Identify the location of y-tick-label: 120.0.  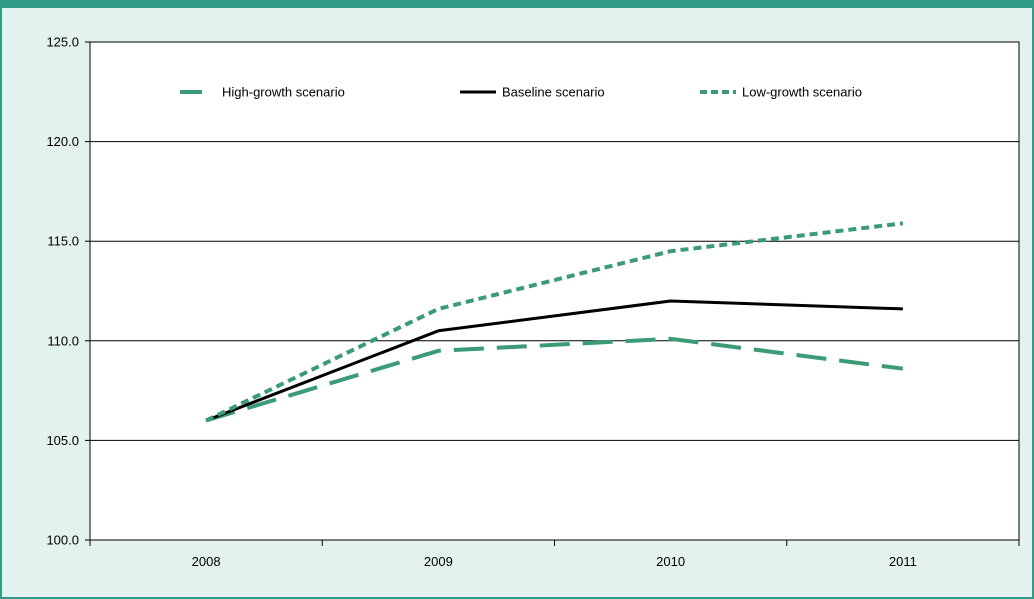
(62, 141).